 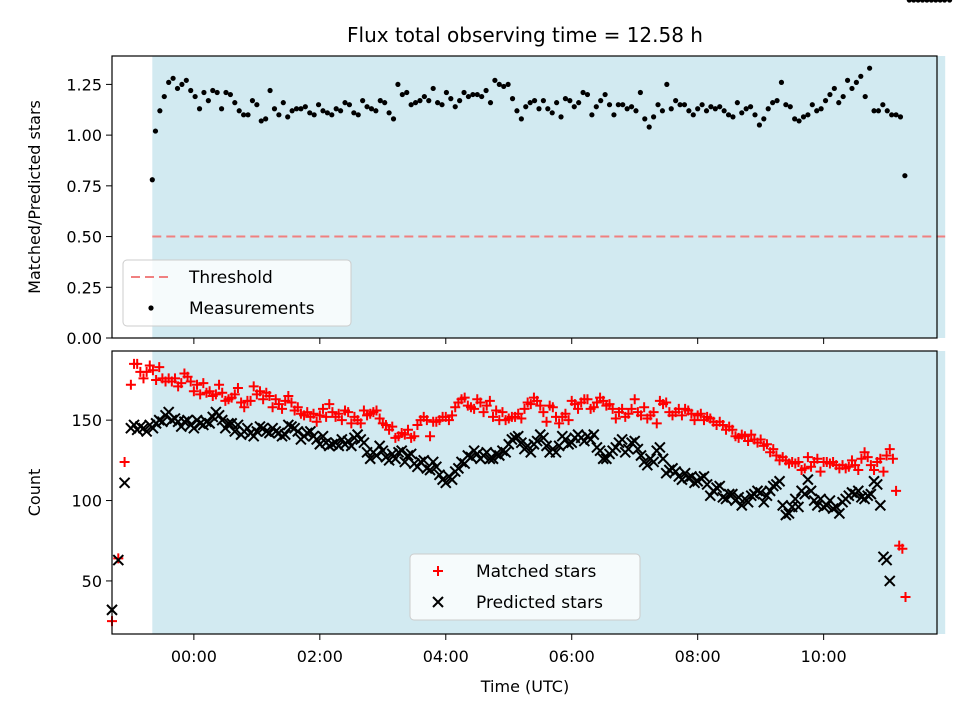 I want to click on legend: Matched stars Predicted stars, so click(x=525, y=587).